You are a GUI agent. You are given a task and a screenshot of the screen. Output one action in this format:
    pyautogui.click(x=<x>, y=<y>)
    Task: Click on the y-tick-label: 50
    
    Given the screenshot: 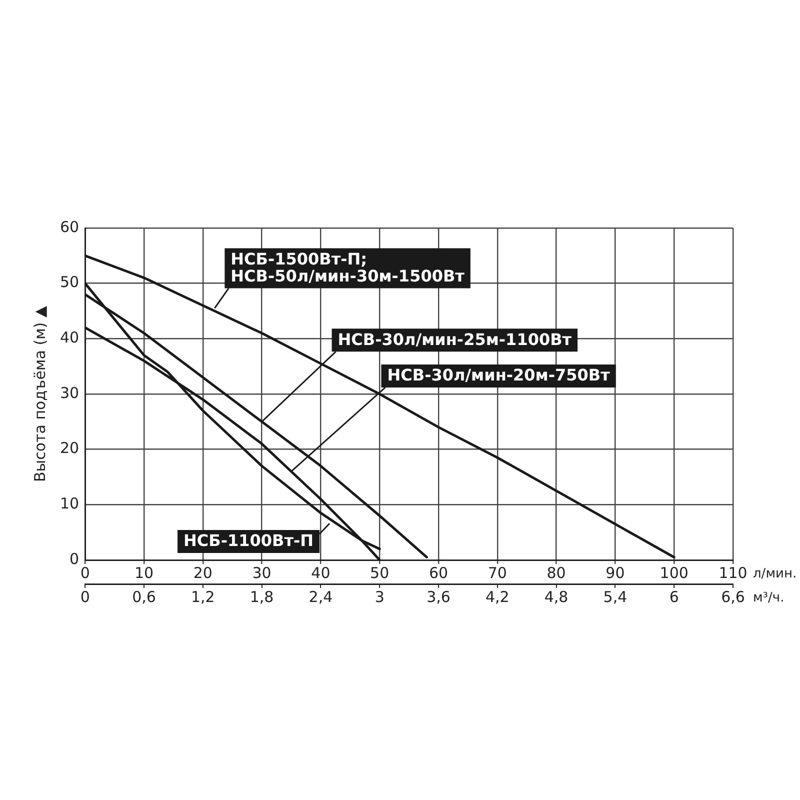 What is the action you would take?
    pyautogui.click(x=70, y=282)
    